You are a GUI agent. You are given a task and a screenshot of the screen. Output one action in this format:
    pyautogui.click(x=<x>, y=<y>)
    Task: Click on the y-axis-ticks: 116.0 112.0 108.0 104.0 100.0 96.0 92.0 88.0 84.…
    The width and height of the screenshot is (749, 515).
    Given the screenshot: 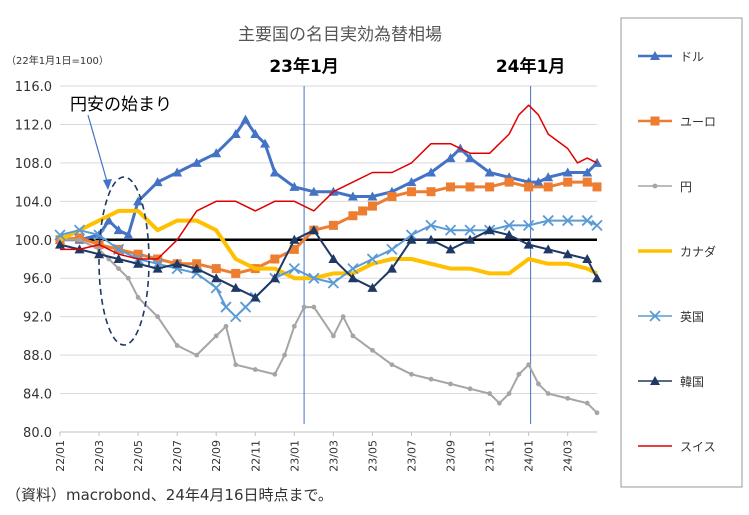 What is the action you would take?
    pyautogui.click(x=33, y=260)
    